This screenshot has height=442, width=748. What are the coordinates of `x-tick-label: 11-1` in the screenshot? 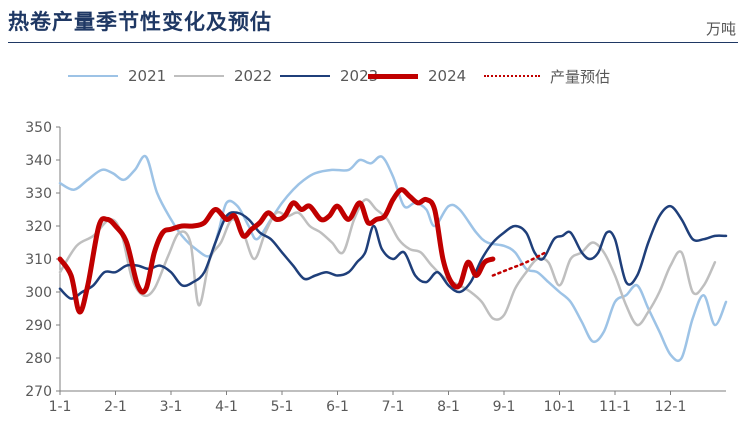 It's located at (615, 407).